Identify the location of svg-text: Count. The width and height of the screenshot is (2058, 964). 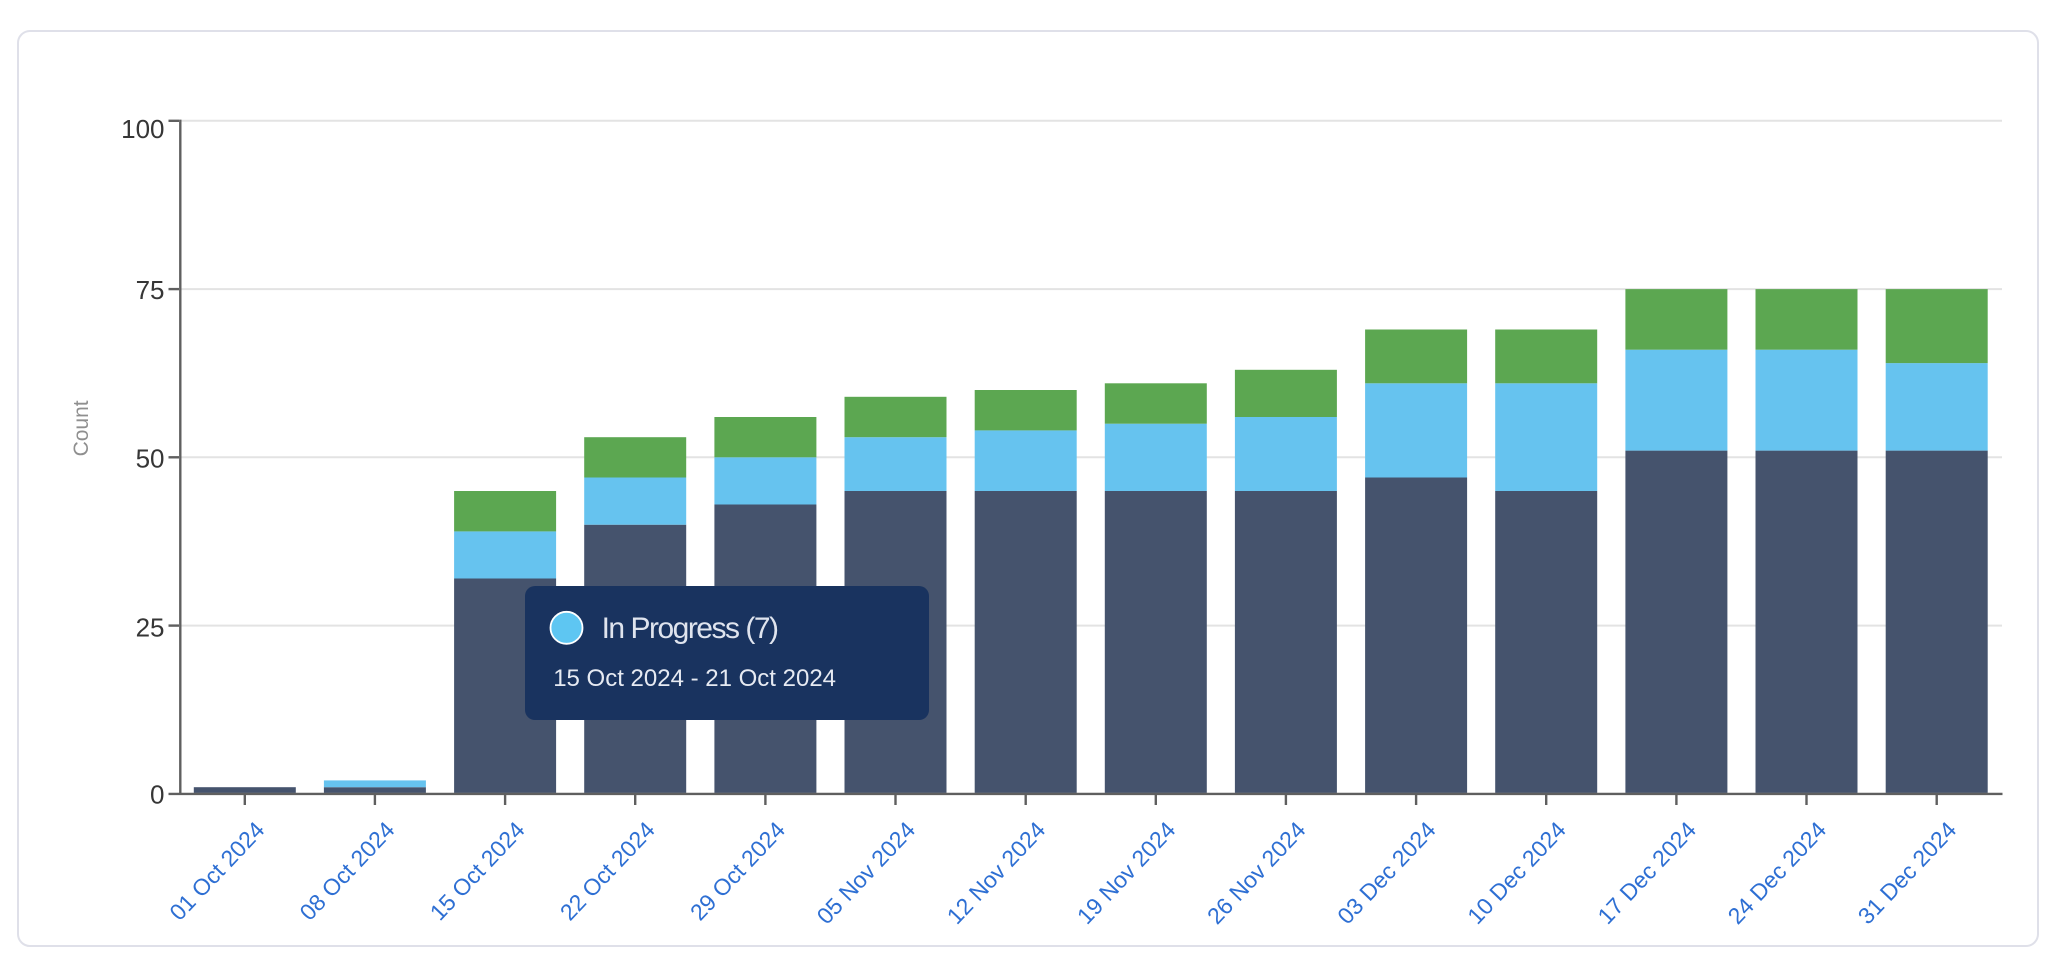
(81, 428).